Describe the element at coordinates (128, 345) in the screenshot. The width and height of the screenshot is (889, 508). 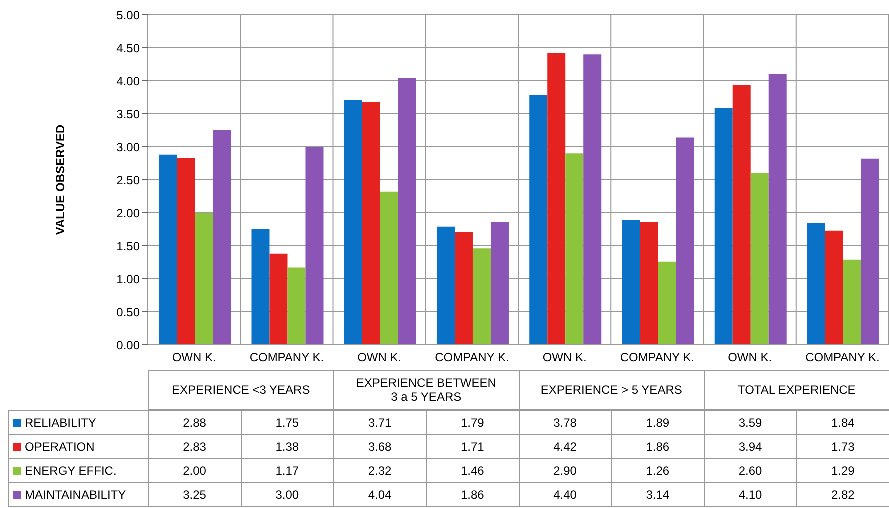
I see `y-tick-label: 0.00` at that location.